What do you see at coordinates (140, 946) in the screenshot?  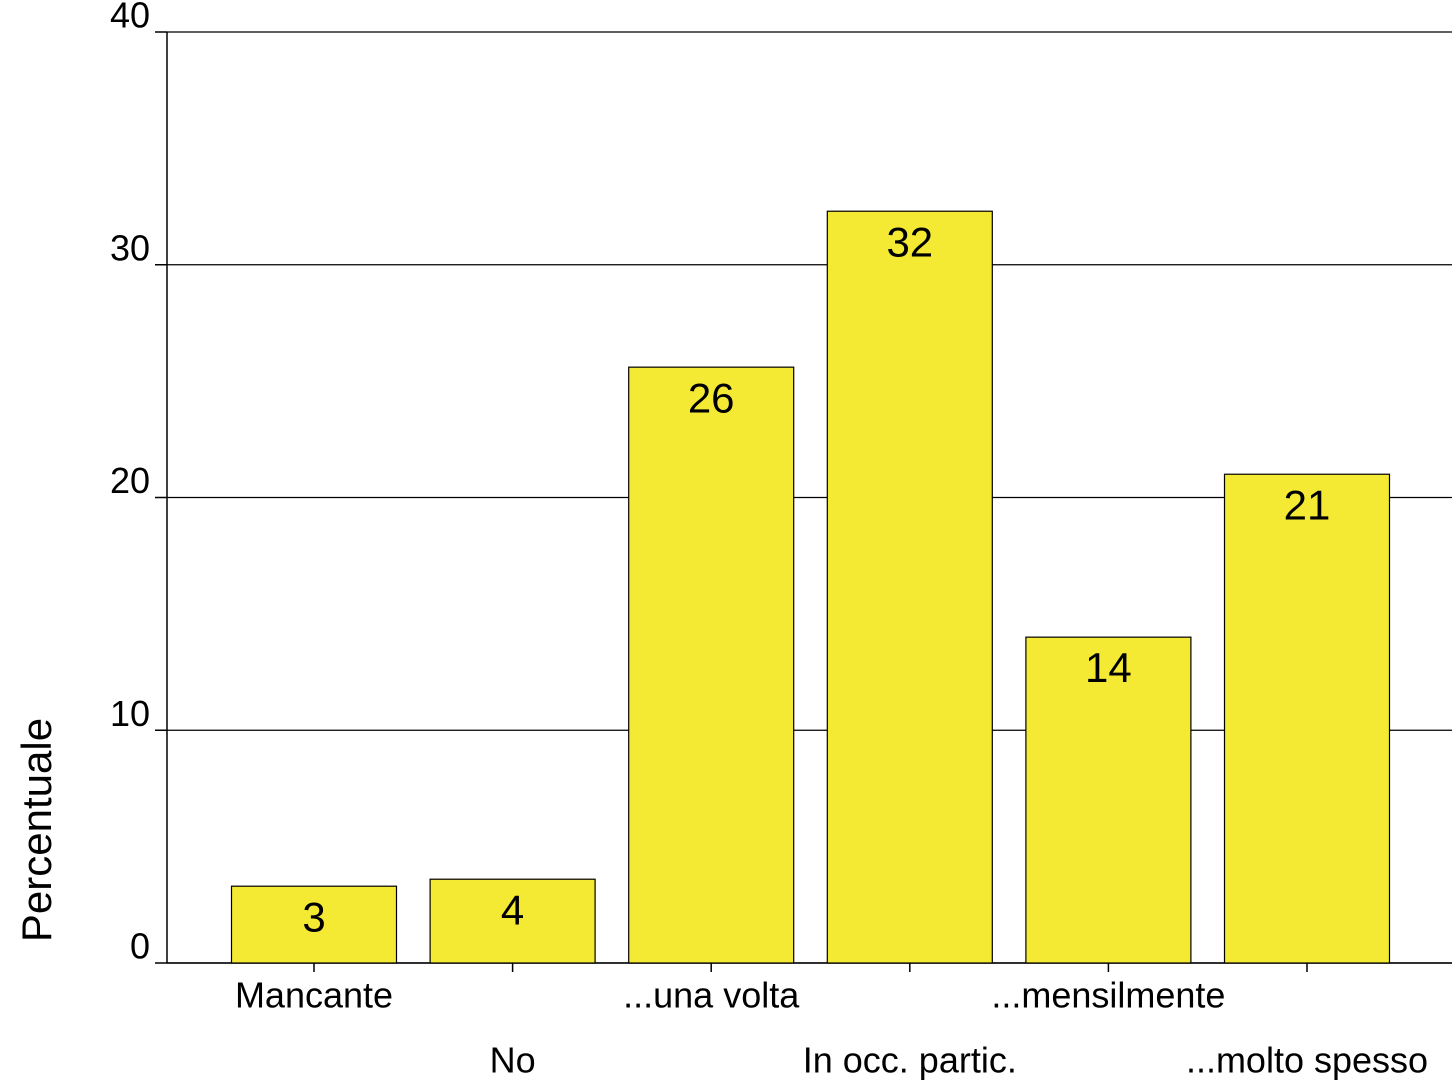 I see `y-tick-label: 0` at bounding box center [140, 946].